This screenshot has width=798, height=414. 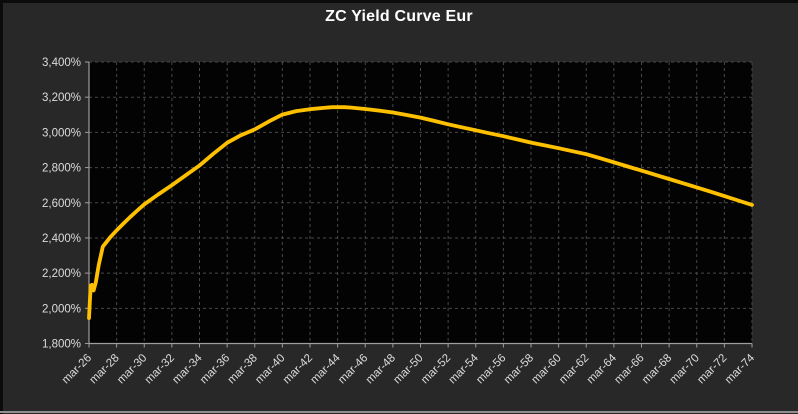 What do you see at coordinates (325, 369) in the screenshot?
I see `x-axis-tick-label: mar-44` at bounding box center [325, 369].